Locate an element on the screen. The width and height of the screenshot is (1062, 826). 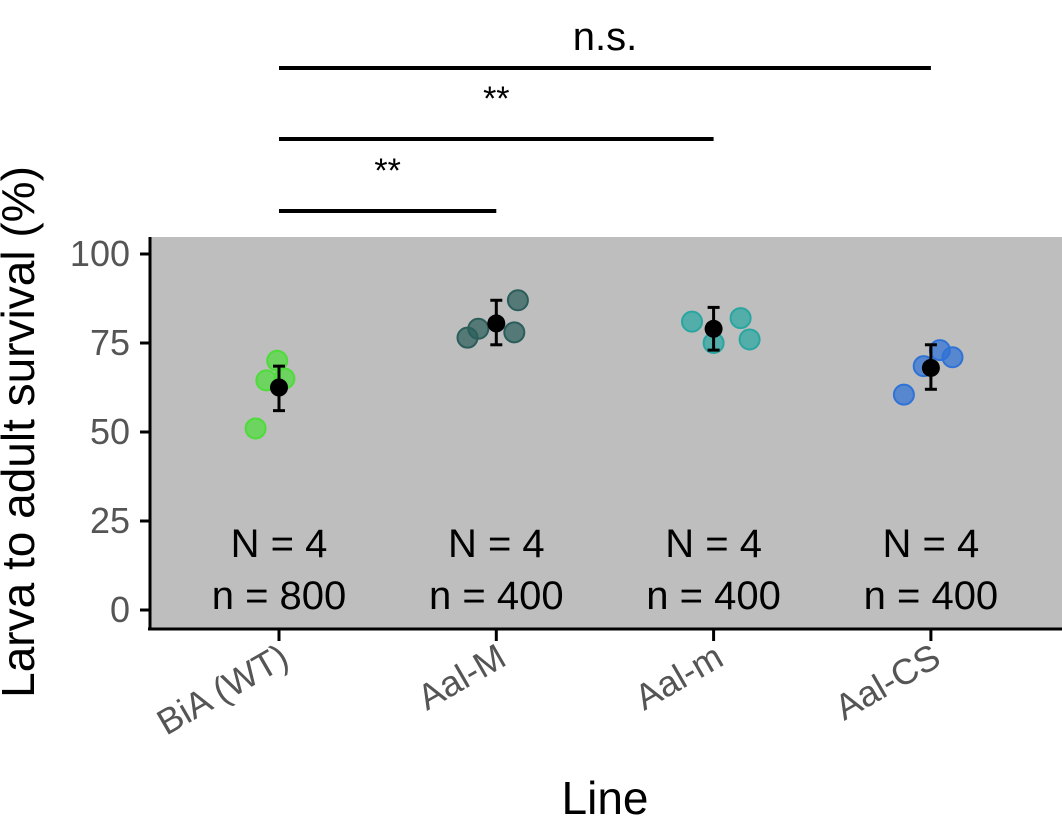
y-tick-label: 100 is located at coordinates (100, 253).